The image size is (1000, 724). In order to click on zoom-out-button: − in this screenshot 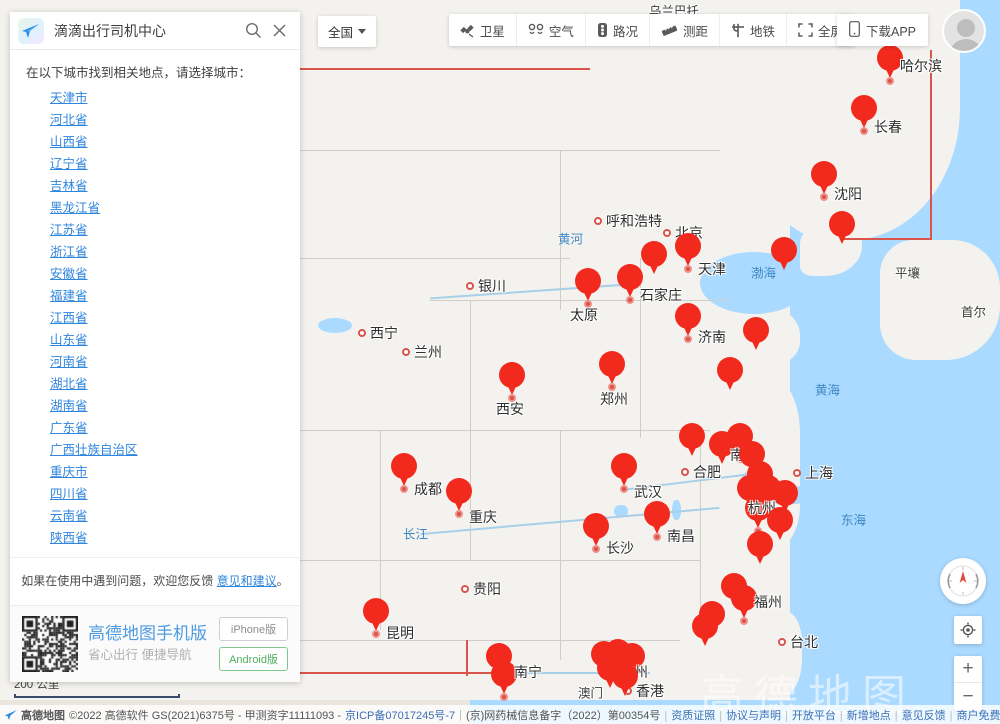, I will do `click(968, 696)`.